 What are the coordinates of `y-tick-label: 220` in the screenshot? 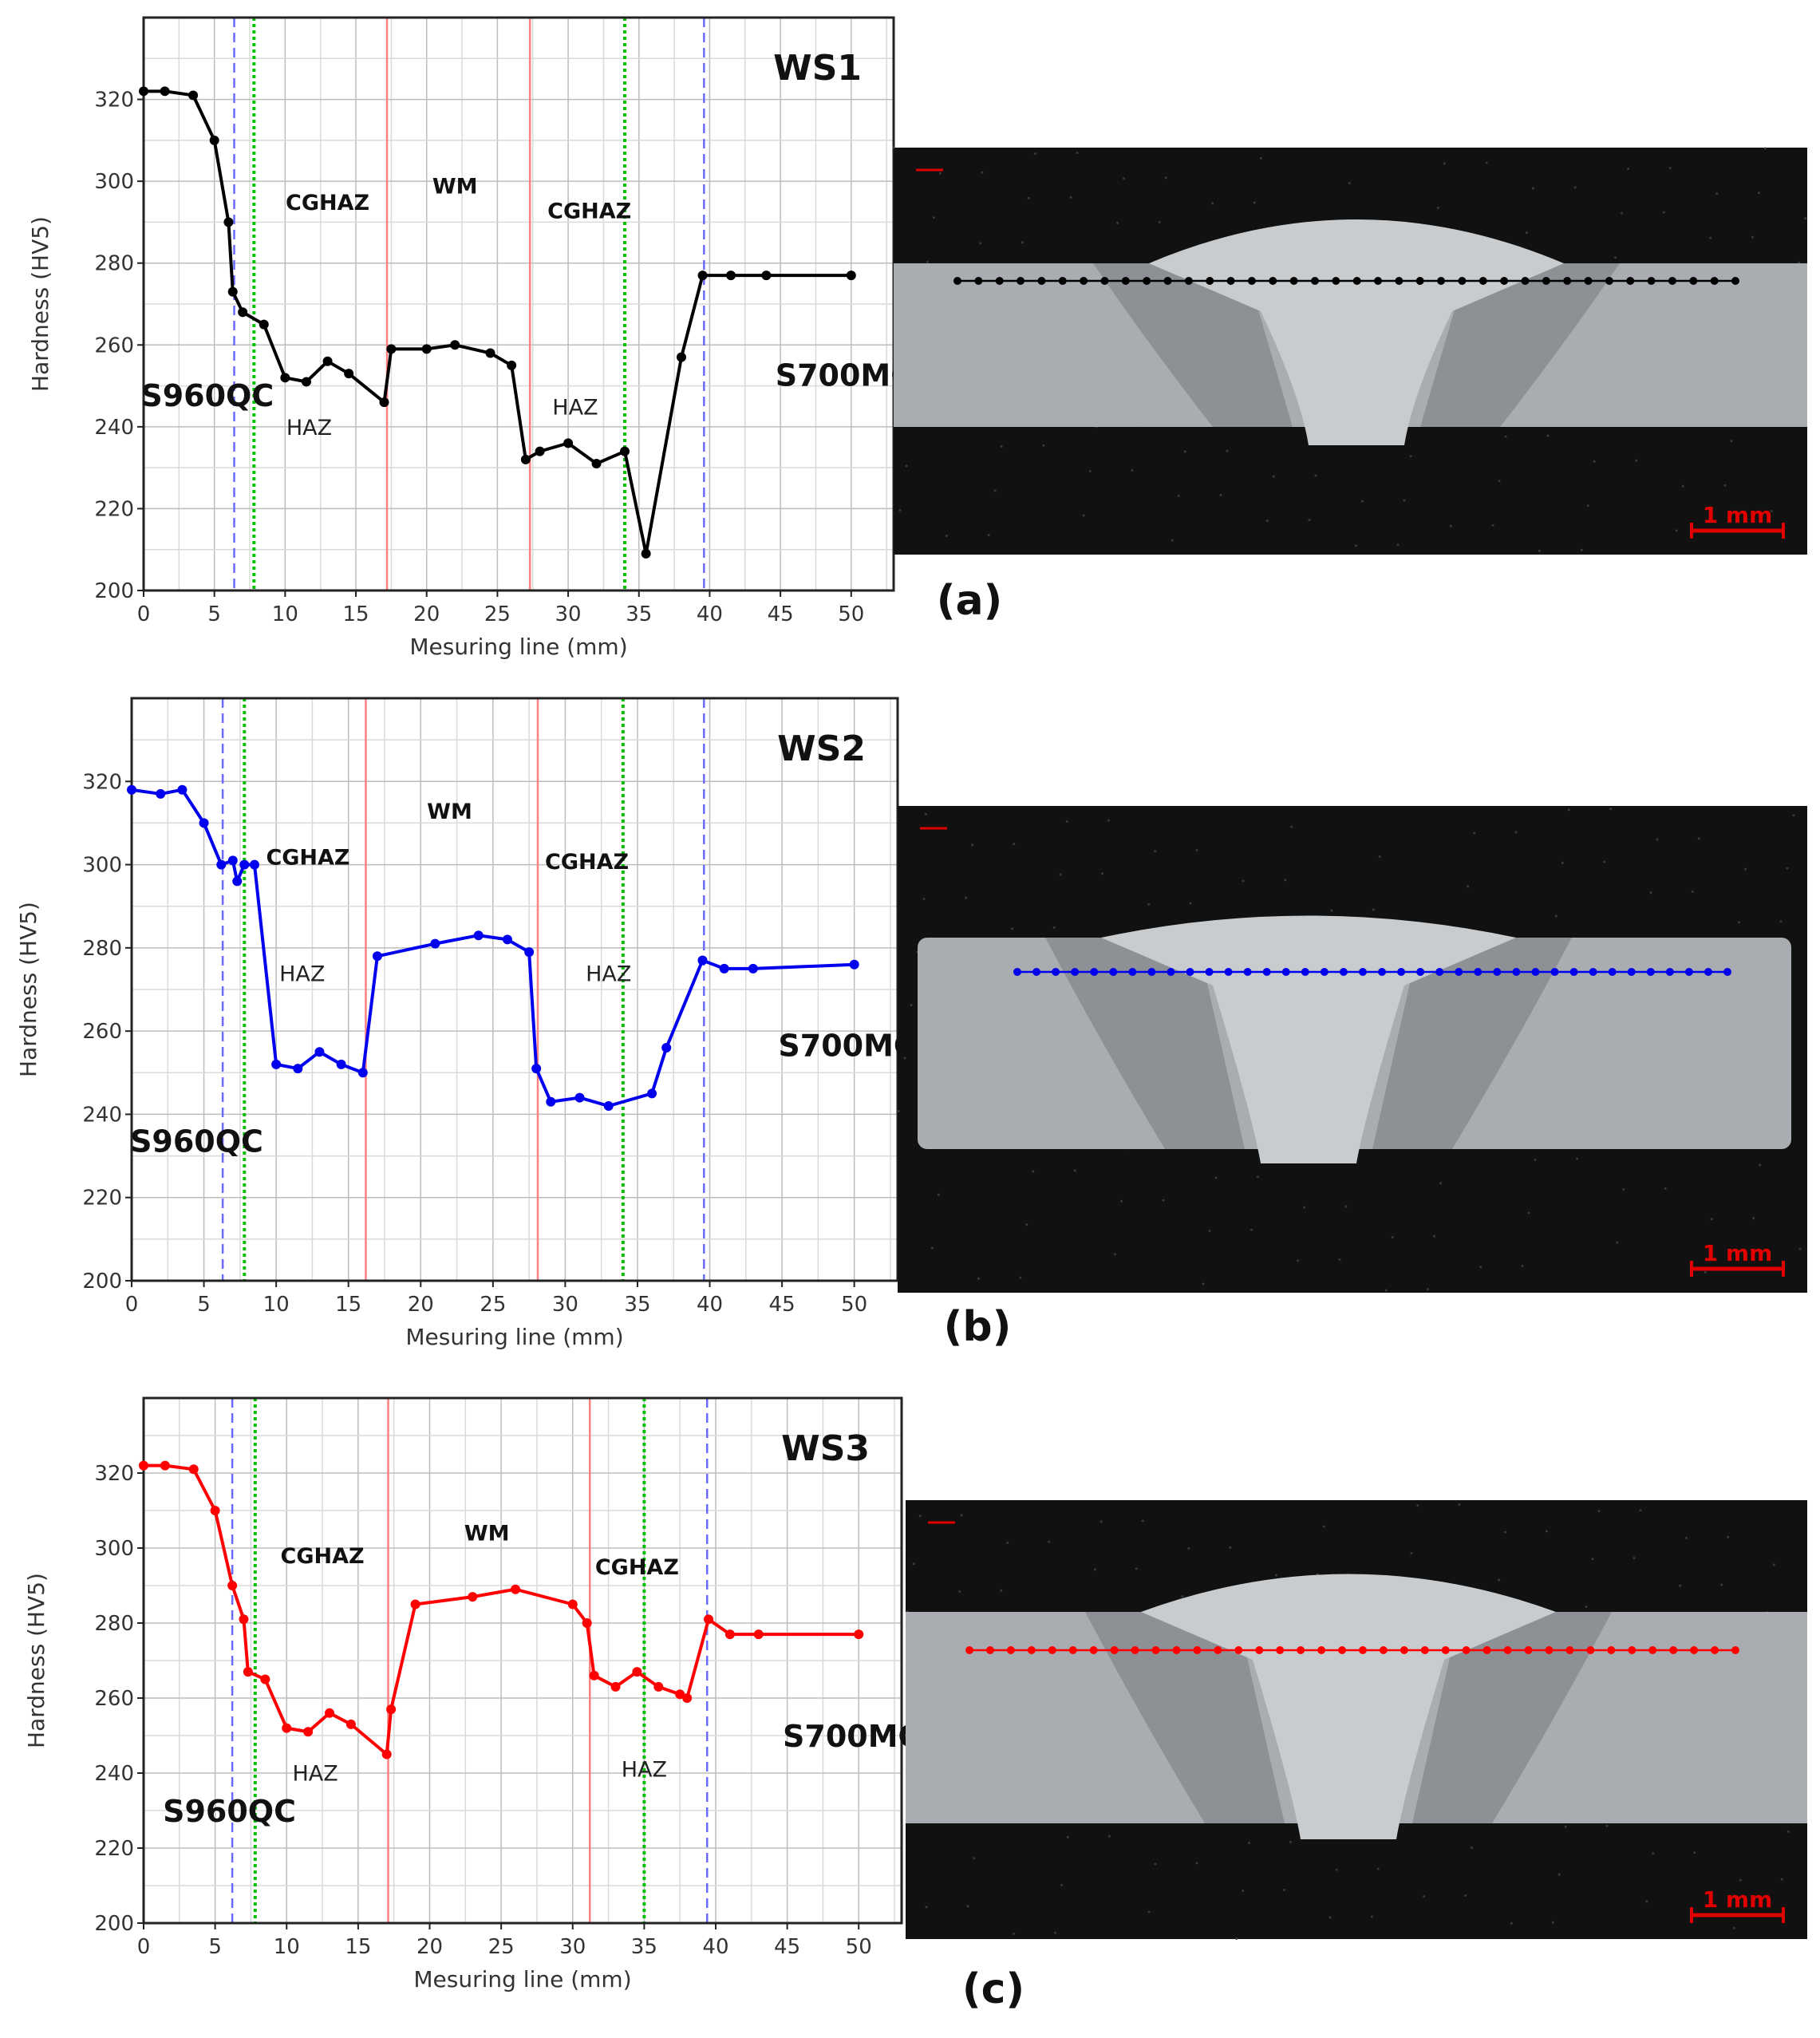 It's located at (114, 509).